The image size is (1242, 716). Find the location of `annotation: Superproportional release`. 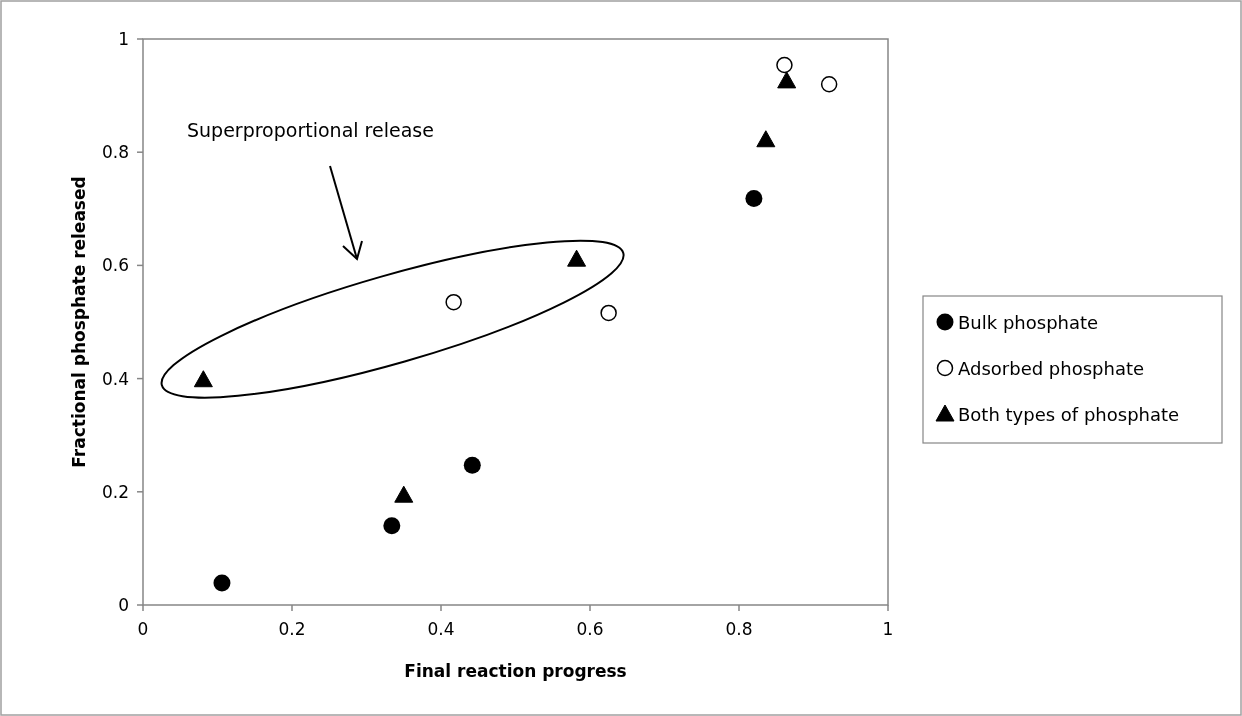

annotation: Superproportional release is located at coordinates (310, 130).